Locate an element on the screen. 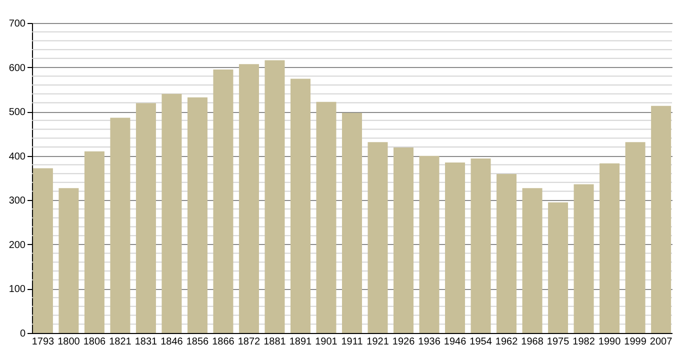 The height and width of the screenshot is (360, 700). x-tick-label: 1866 is located at coordinates (223, 342).